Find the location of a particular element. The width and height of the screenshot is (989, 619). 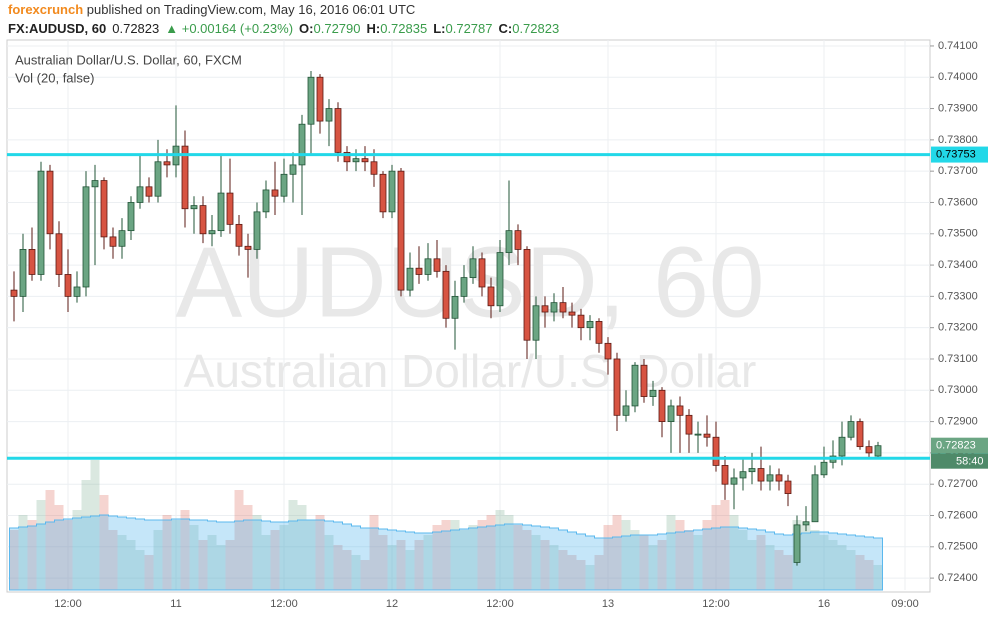

x-tick-label: 12:00 is located at coordinates (500, 604).